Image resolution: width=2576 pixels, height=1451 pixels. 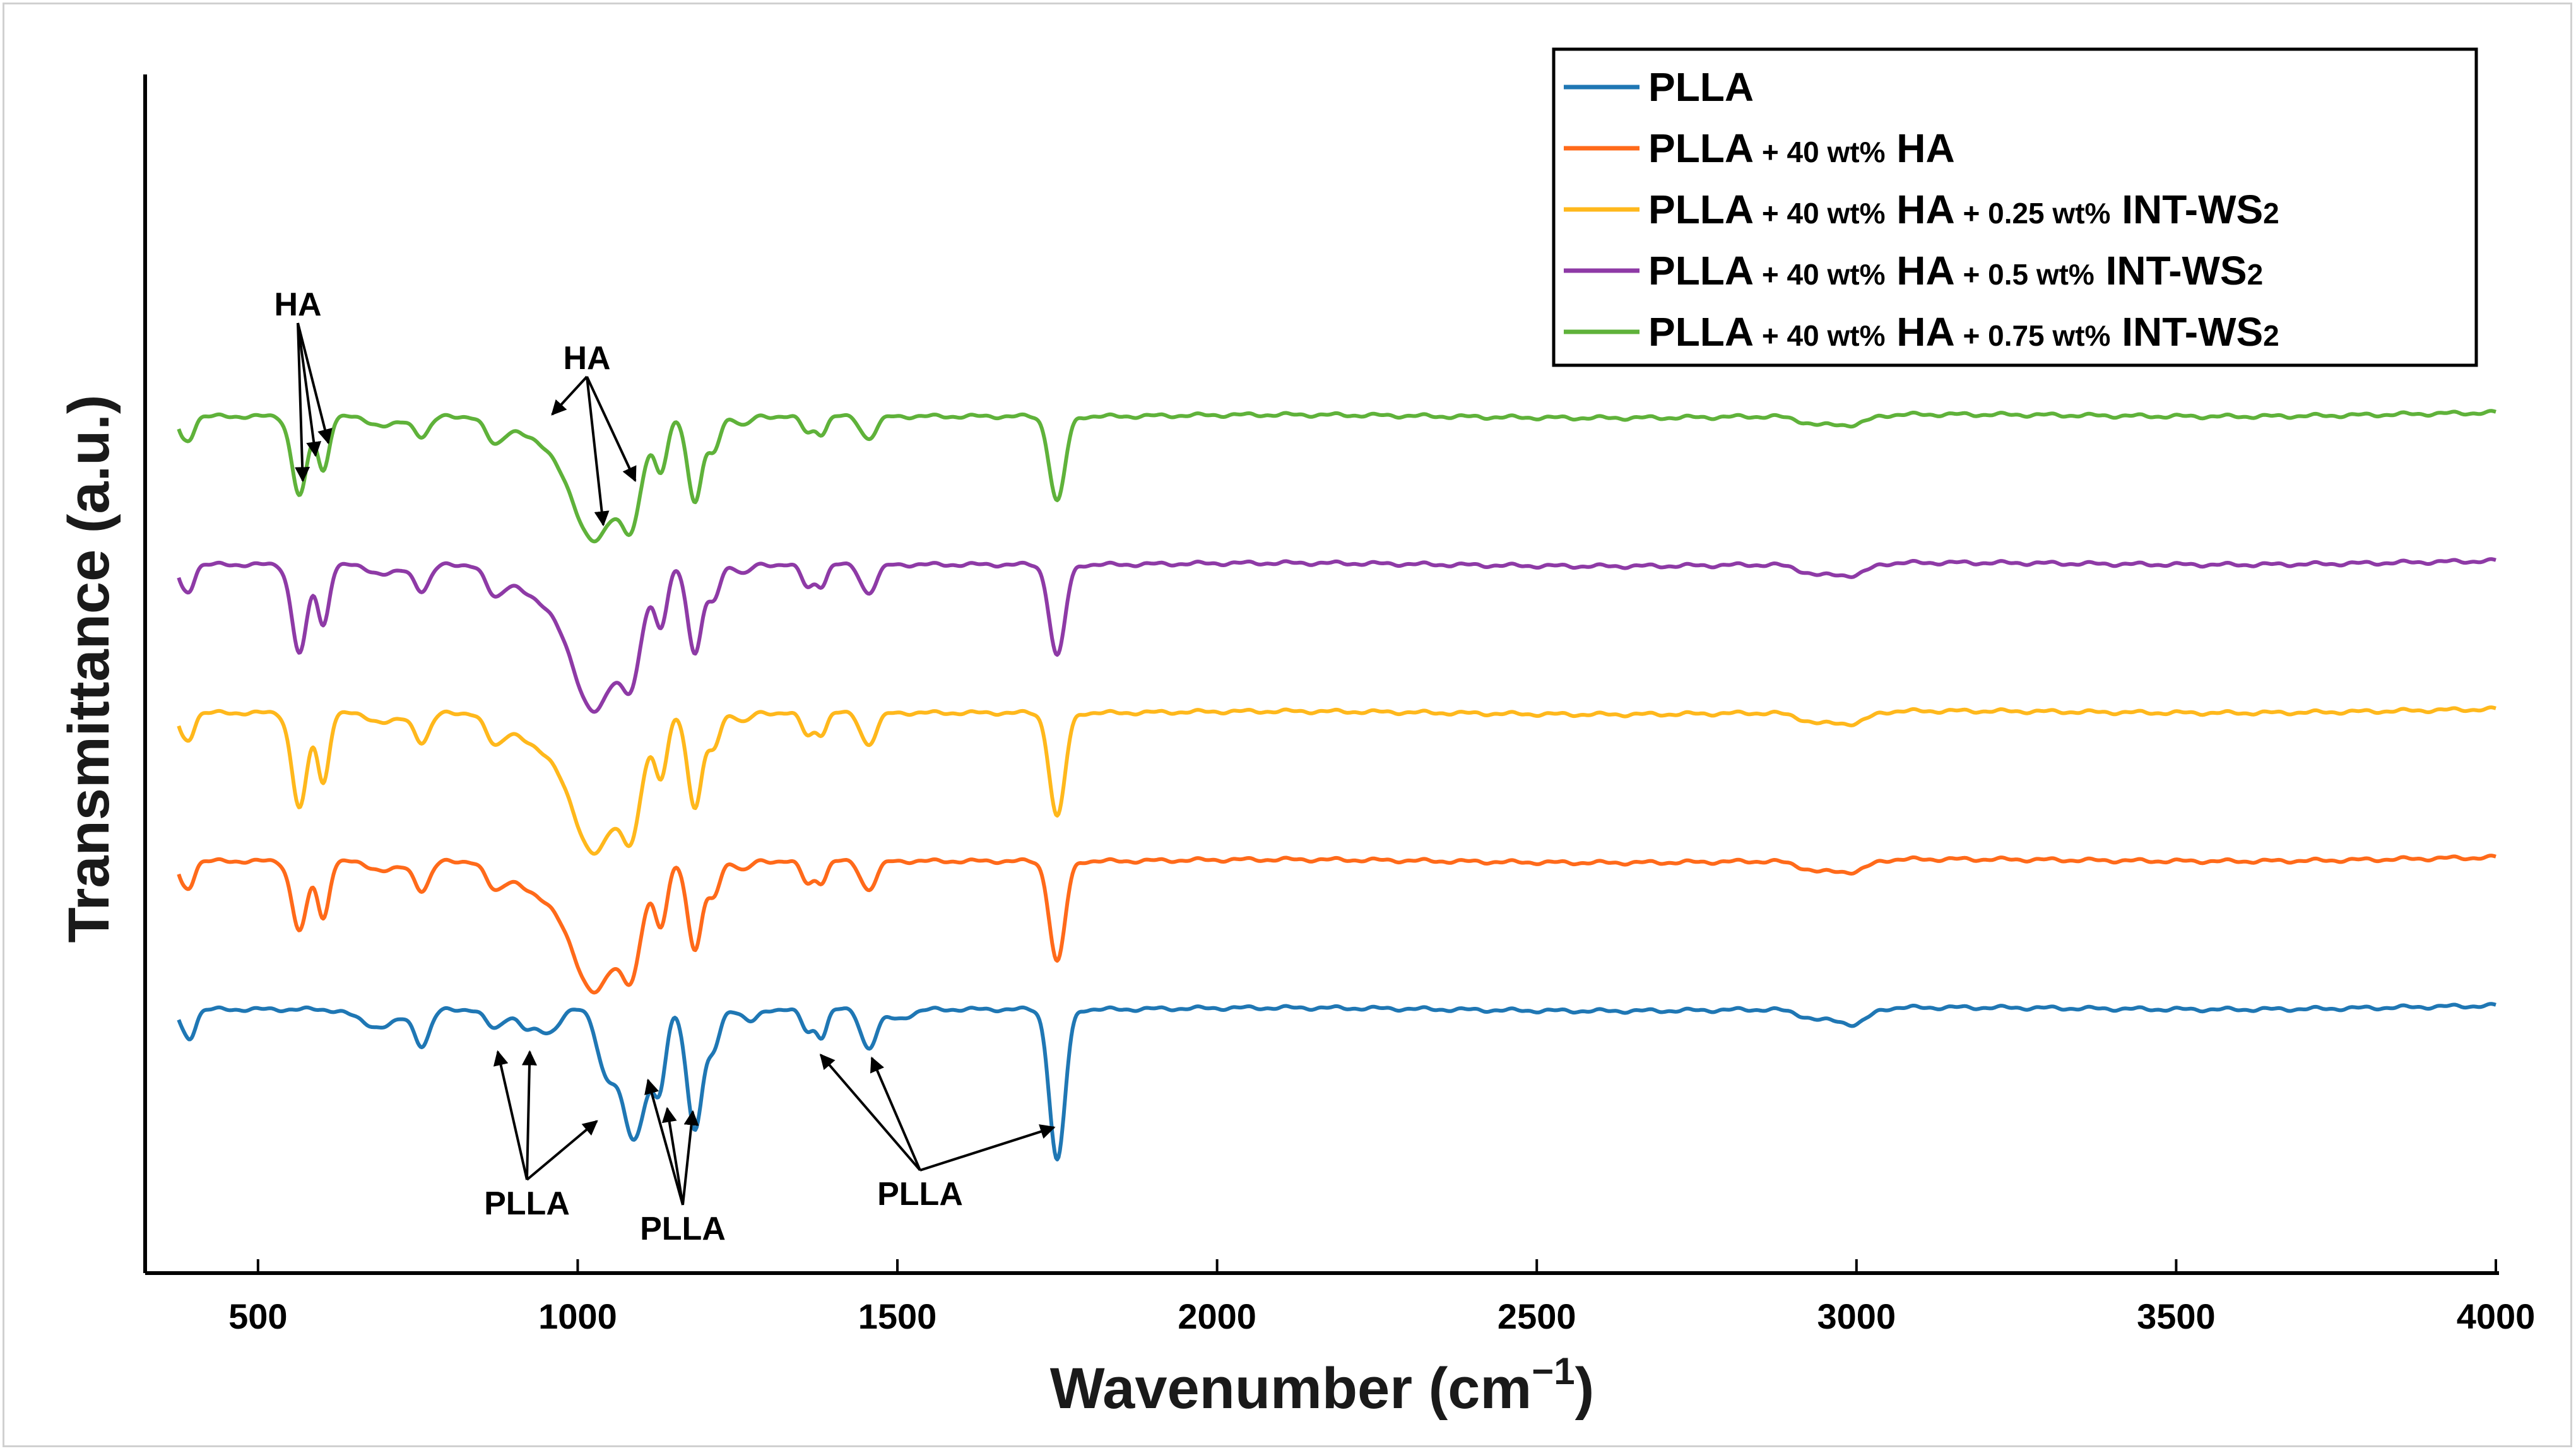 I want to click on x-tick-label: 3000, so click(x=1856, y=1316).